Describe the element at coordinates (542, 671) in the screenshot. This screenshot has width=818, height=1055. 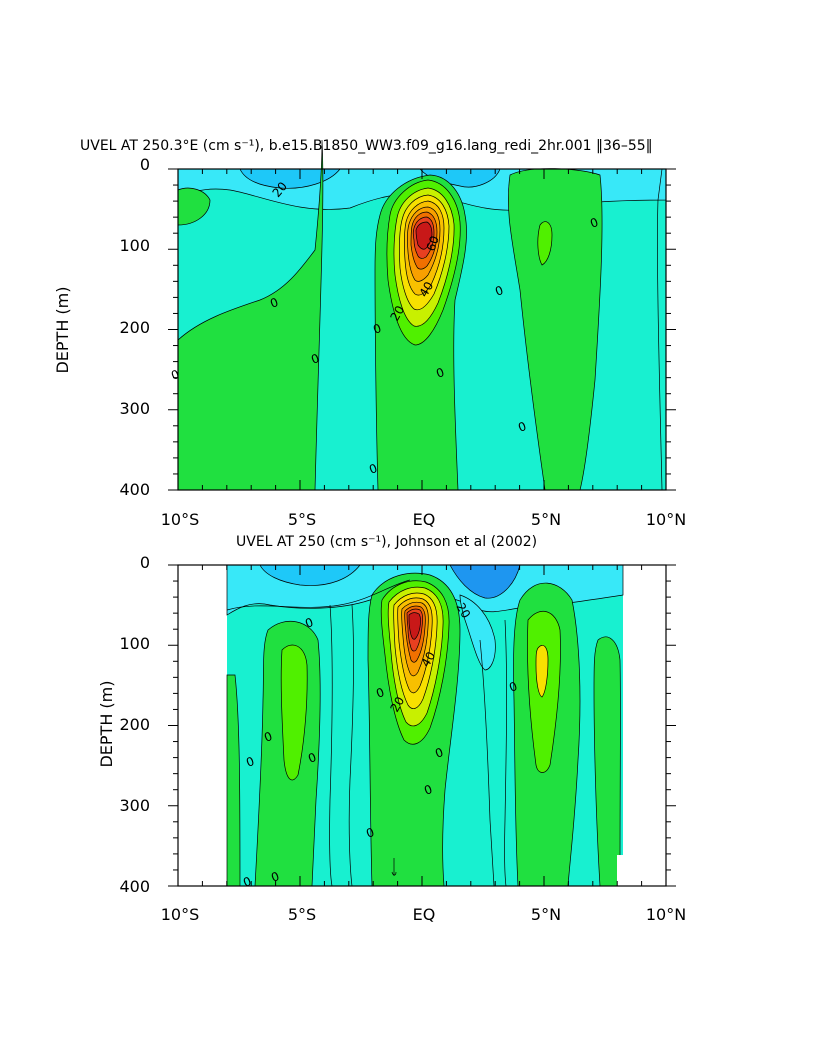
I see `bottom-north-pos-core` at that location.